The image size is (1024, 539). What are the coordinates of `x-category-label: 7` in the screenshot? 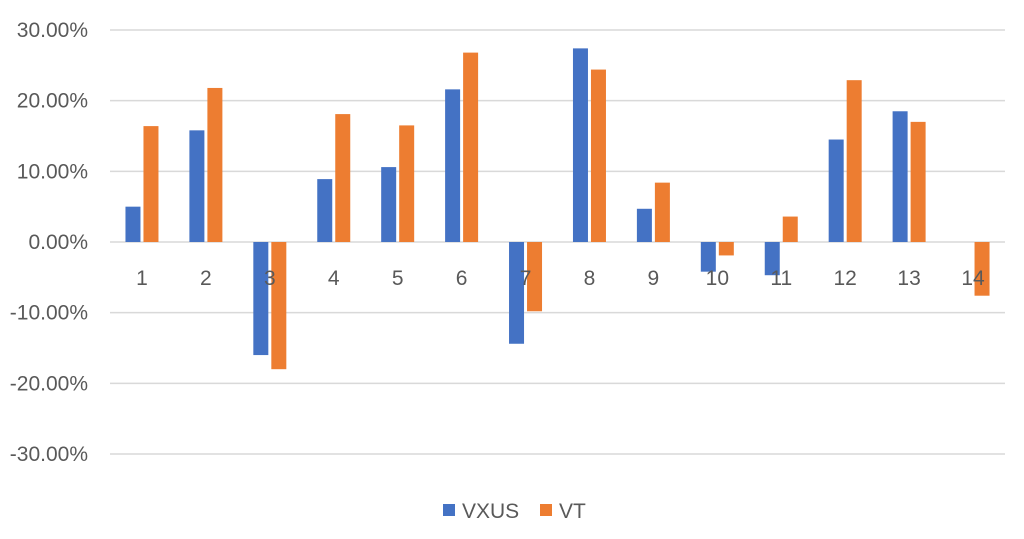 It's located at (526, 278).